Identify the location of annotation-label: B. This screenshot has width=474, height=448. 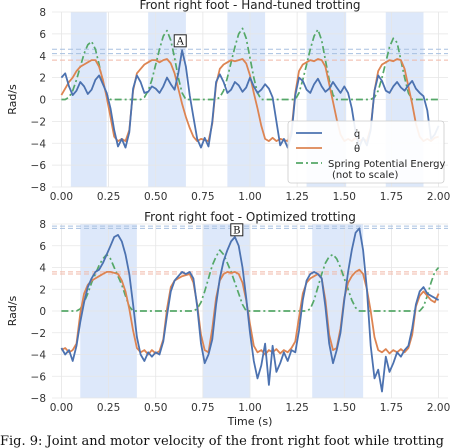
(236, 230).